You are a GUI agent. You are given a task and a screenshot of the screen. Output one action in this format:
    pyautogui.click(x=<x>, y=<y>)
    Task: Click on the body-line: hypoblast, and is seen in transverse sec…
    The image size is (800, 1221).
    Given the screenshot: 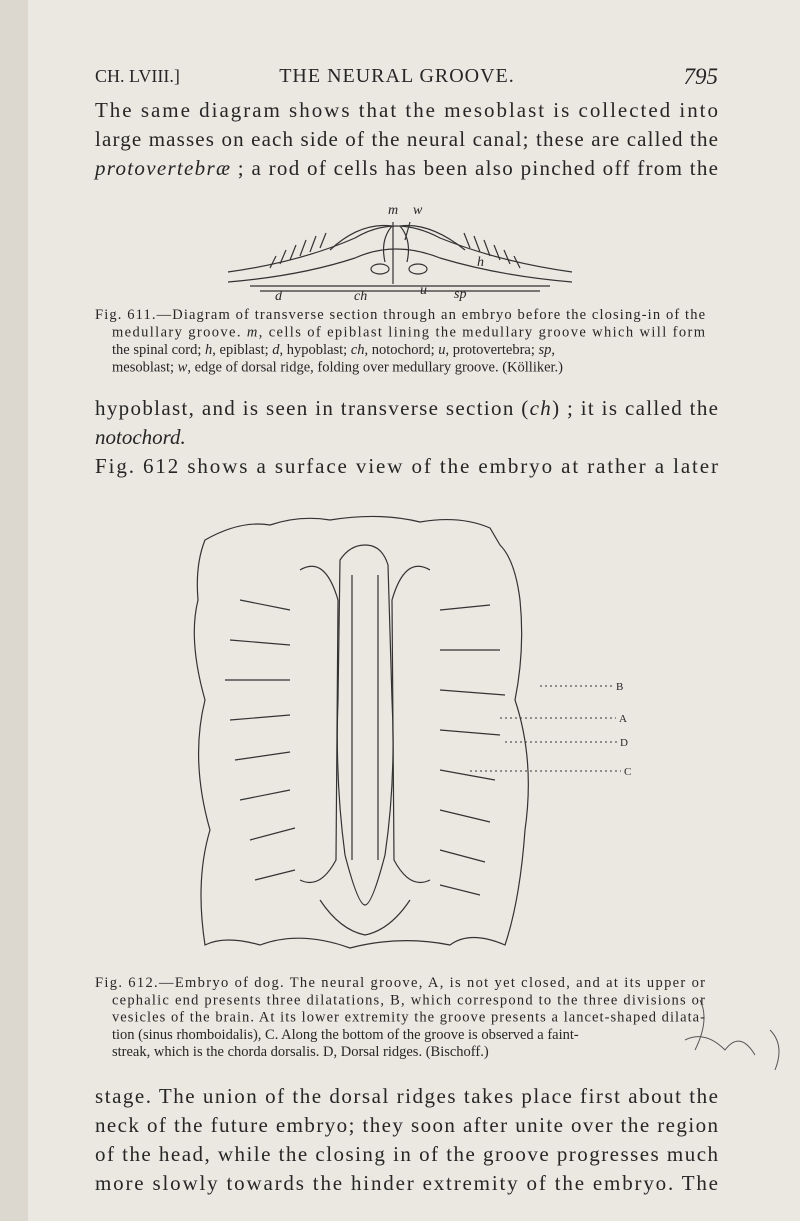 What is the action you would take?
    pyautogui.click(x=406, y=408)
    